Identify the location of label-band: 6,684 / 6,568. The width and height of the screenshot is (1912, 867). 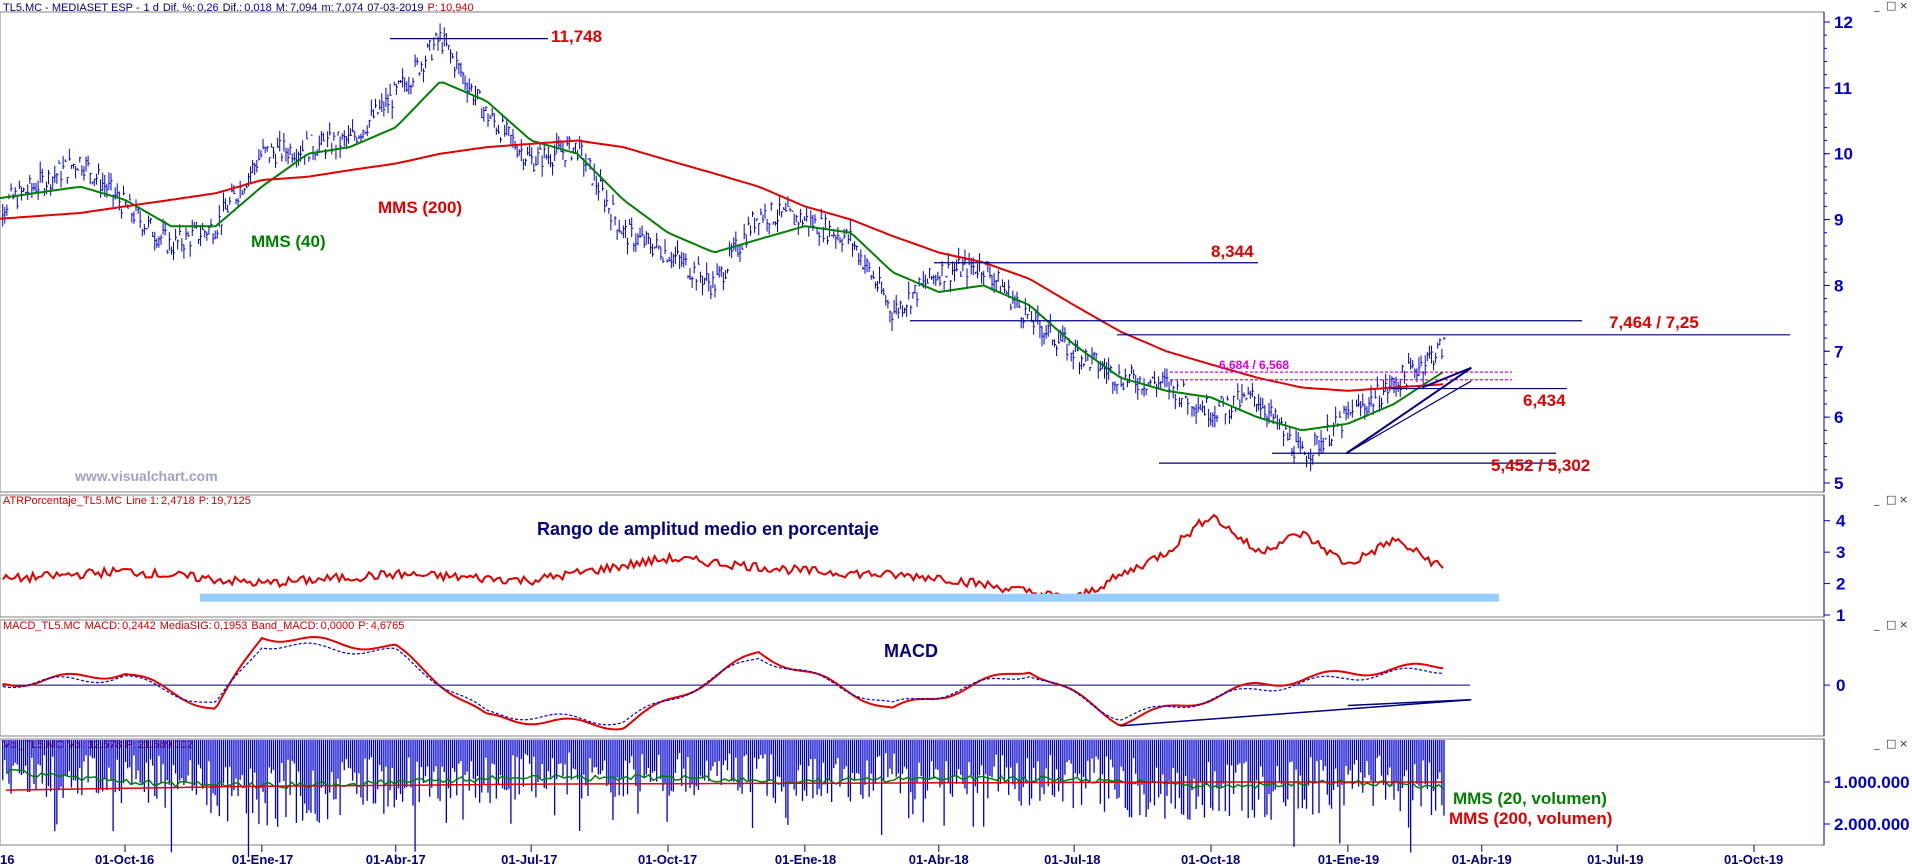
(1254, 365).